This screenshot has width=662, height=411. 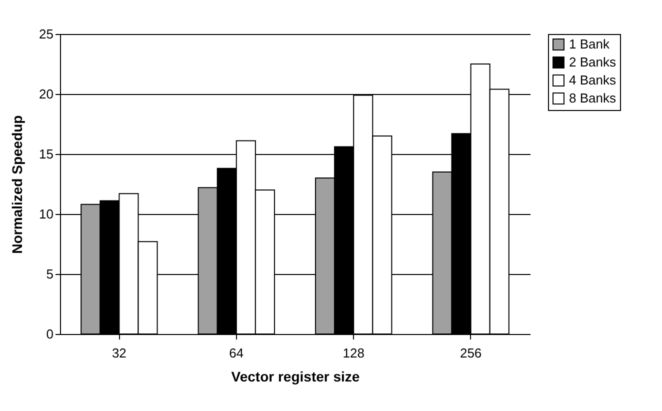 I want to click on legend-label: 8 Banks, so click(x=592, y=98).